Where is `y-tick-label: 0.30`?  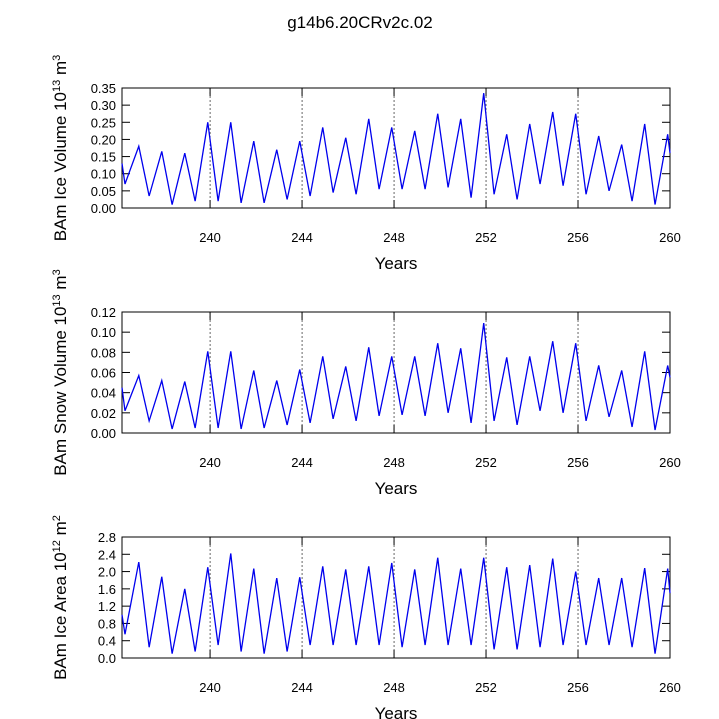
y-tick-label: 0.30 is located at coordinates (103, 105).